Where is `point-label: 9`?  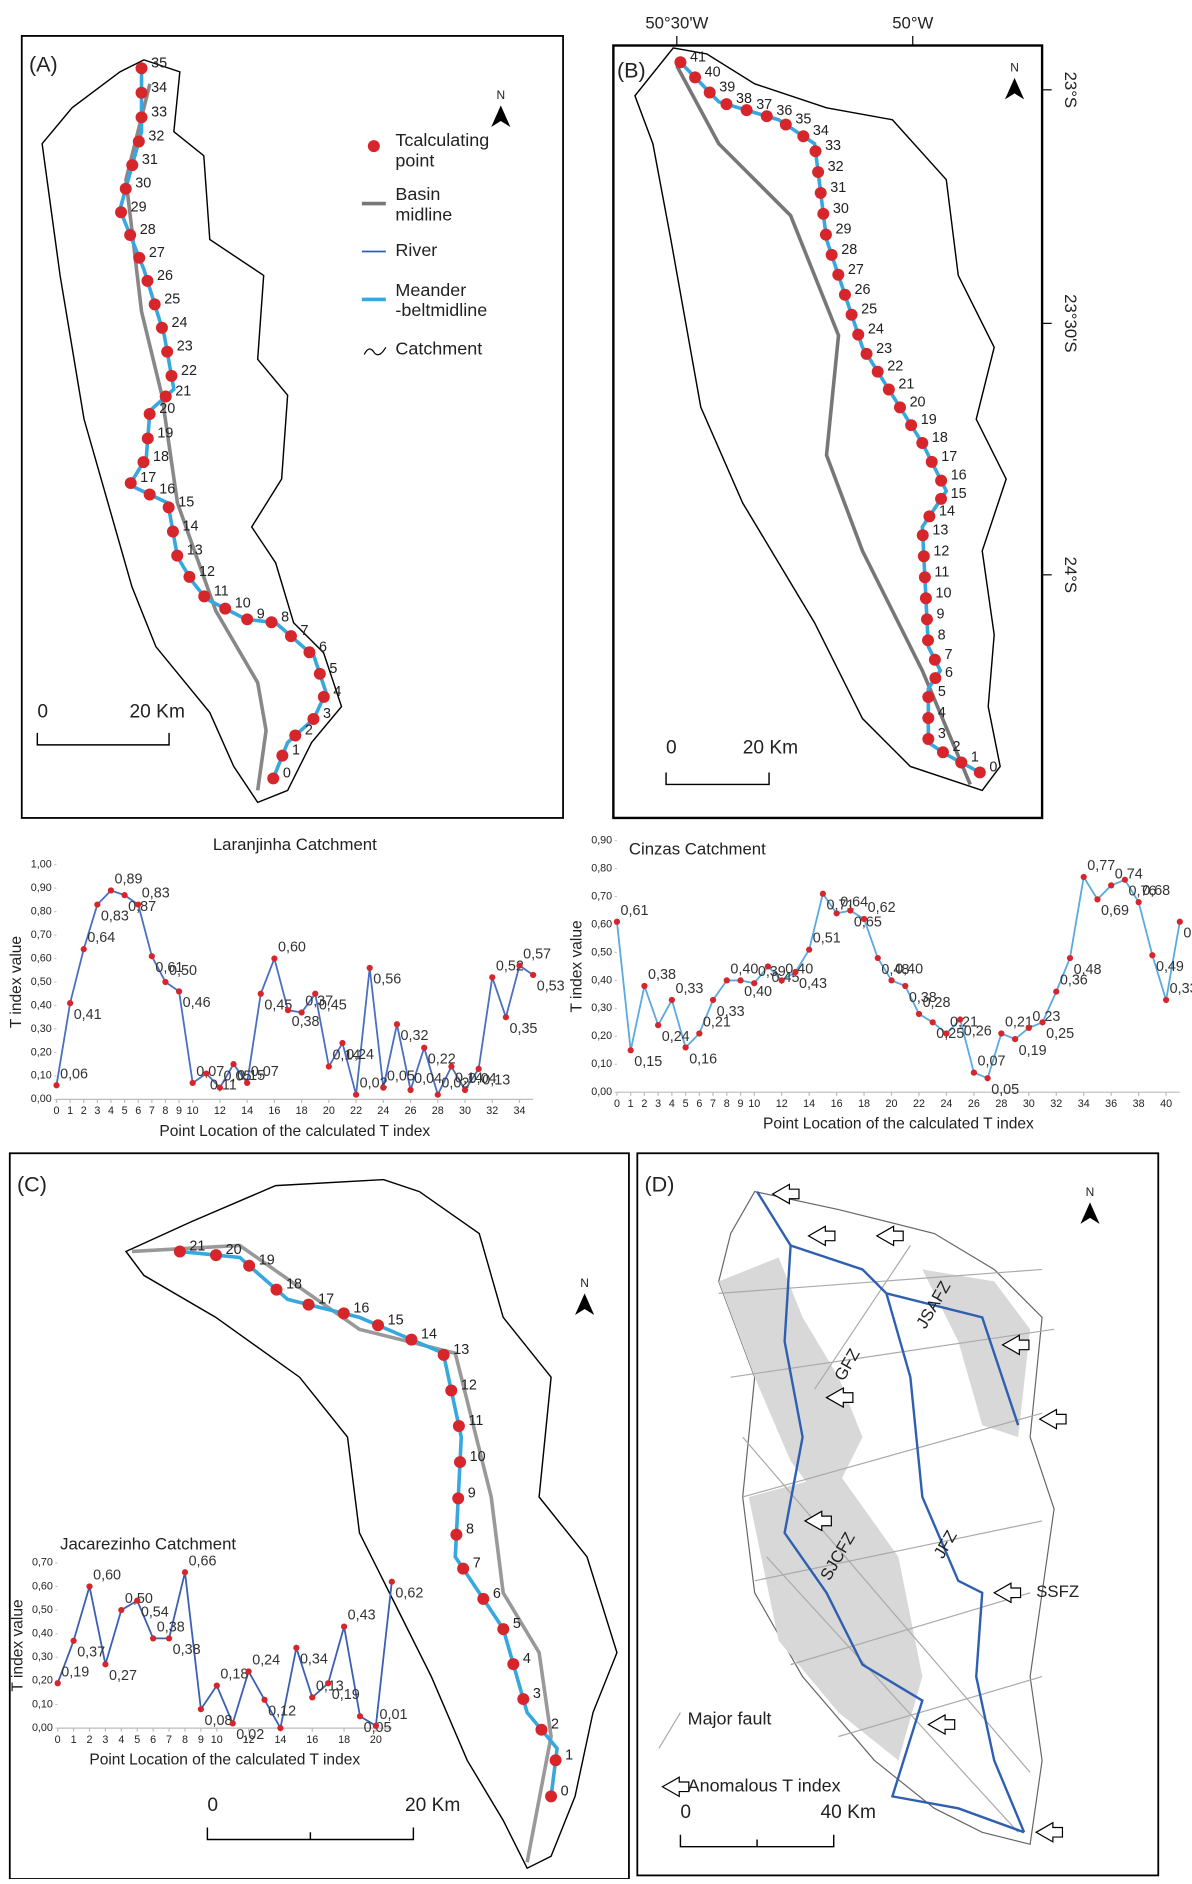 point-label: 9 is located at coordinates (261, 614).